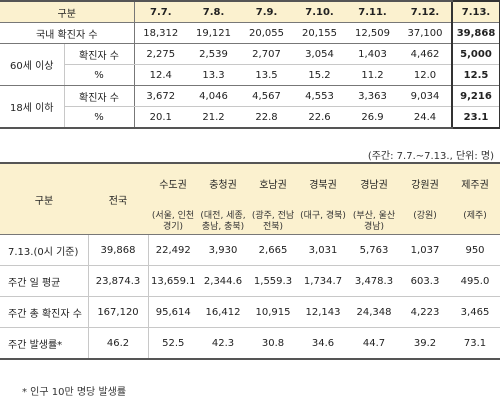  What do you see at coordinates (173, 185) in the screenshot?
I see `region-name: 수도권` at bounding box center [173, 185].